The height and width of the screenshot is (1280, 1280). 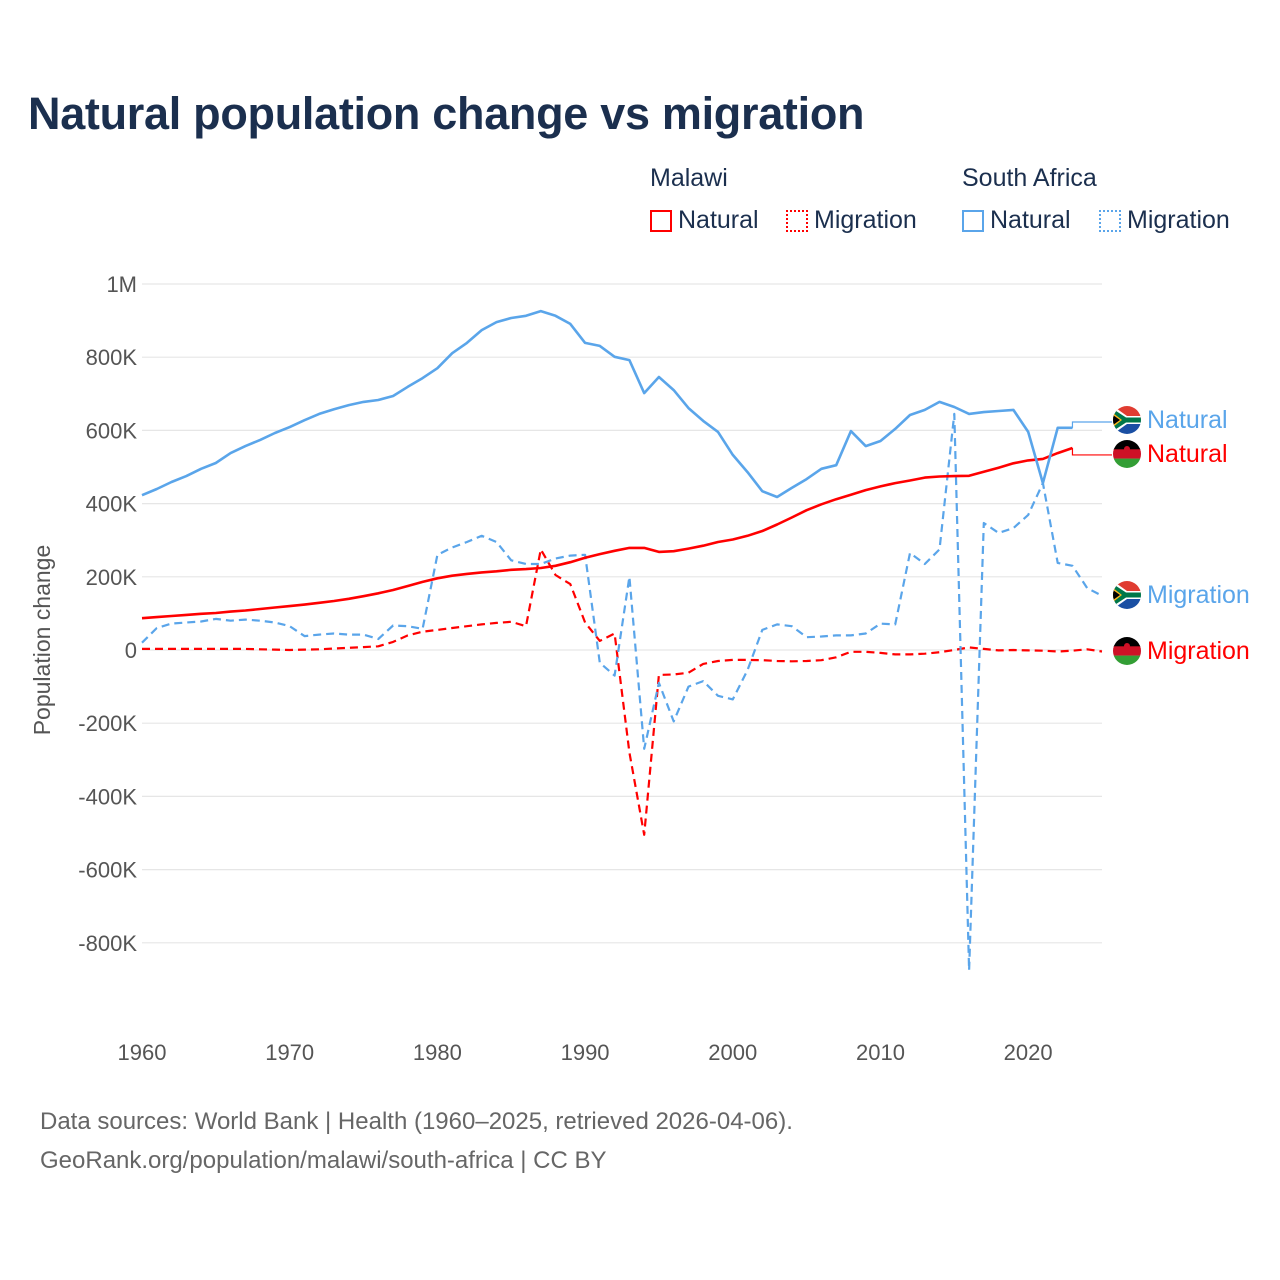 What do you see at coordinates (880, 1052) in the screenshot?
I see `x-tick-label: 2010` at bounding box center [880, 1052].